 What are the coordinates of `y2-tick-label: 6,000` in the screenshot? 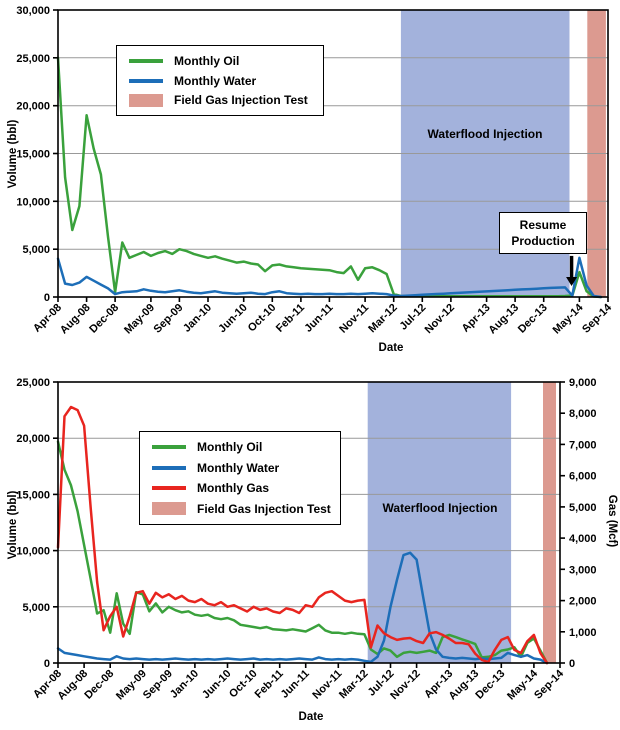 It's located at (583, 477).